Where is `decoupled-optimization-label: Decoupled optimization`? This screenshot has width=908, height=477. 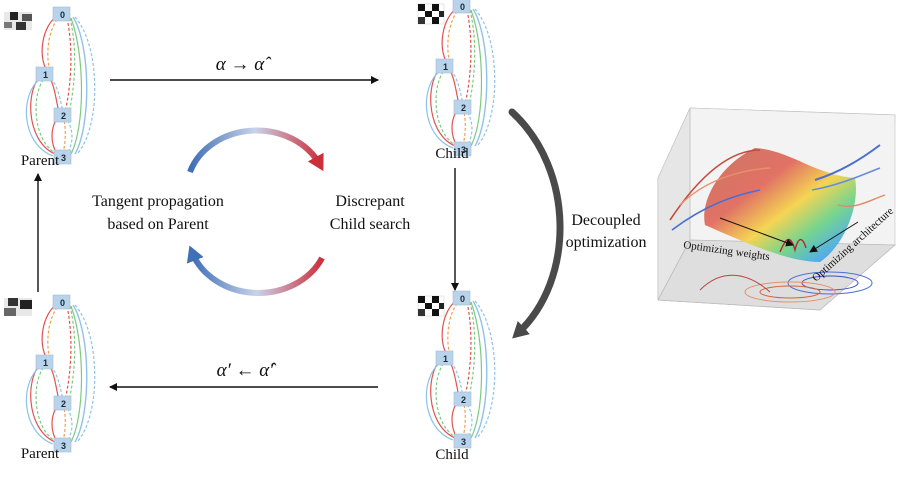
decoupled-optimization-label: Decoupled optimization is located at coordinates (606, 232).